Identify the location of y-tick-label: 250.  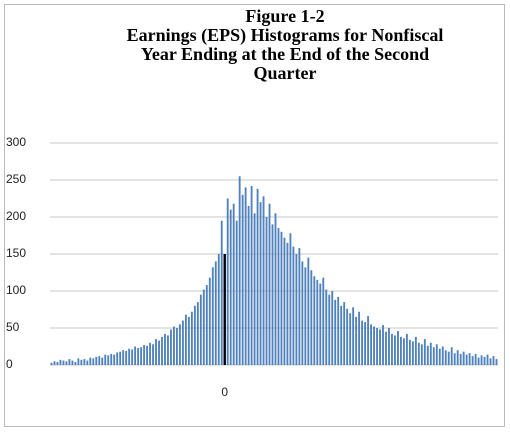
(16, 179).